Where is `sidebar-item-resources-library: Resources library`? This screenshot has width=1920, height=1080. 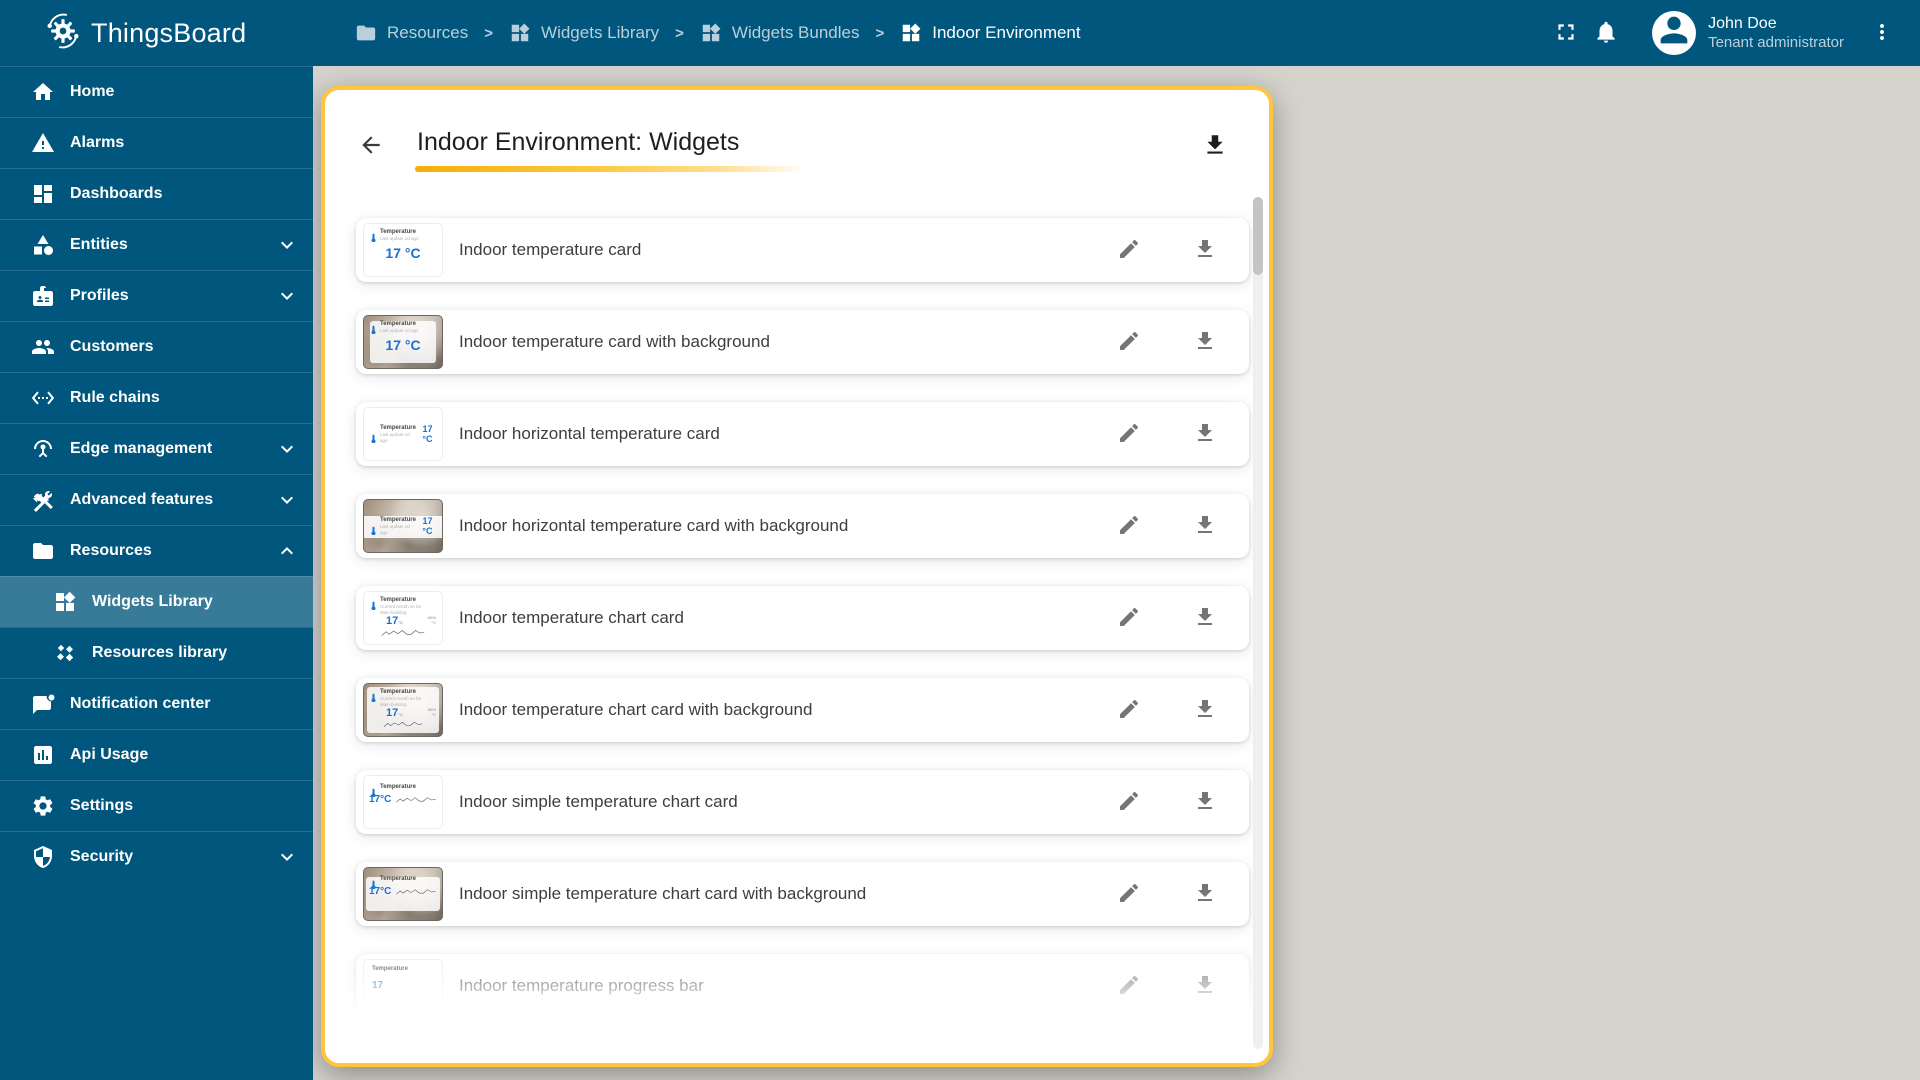 sidebar-item-resources-library: Resources library is located at coordinates (156, 652).